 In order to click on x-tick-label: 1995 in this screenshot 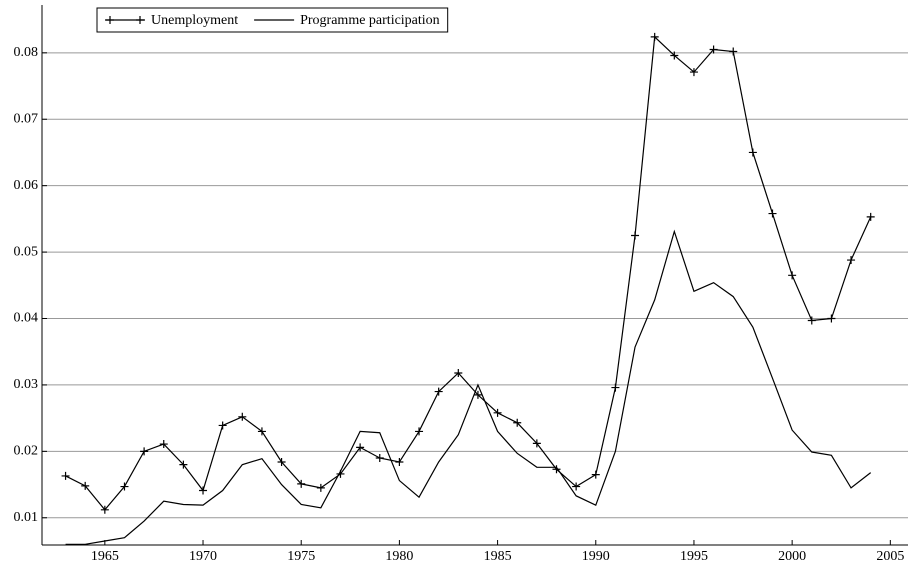, I will do `click(694, 556)`.